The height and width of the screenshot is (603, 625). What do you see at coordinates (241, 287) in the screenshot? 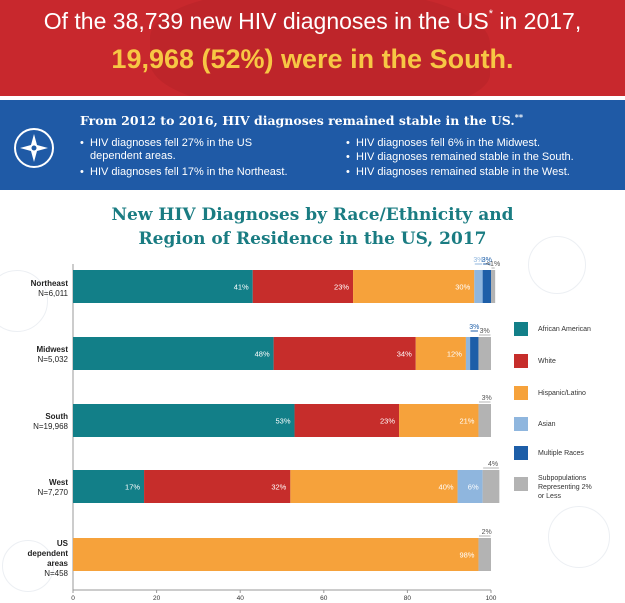
I see `data-label: 41%` at bounding box center [241, 287].